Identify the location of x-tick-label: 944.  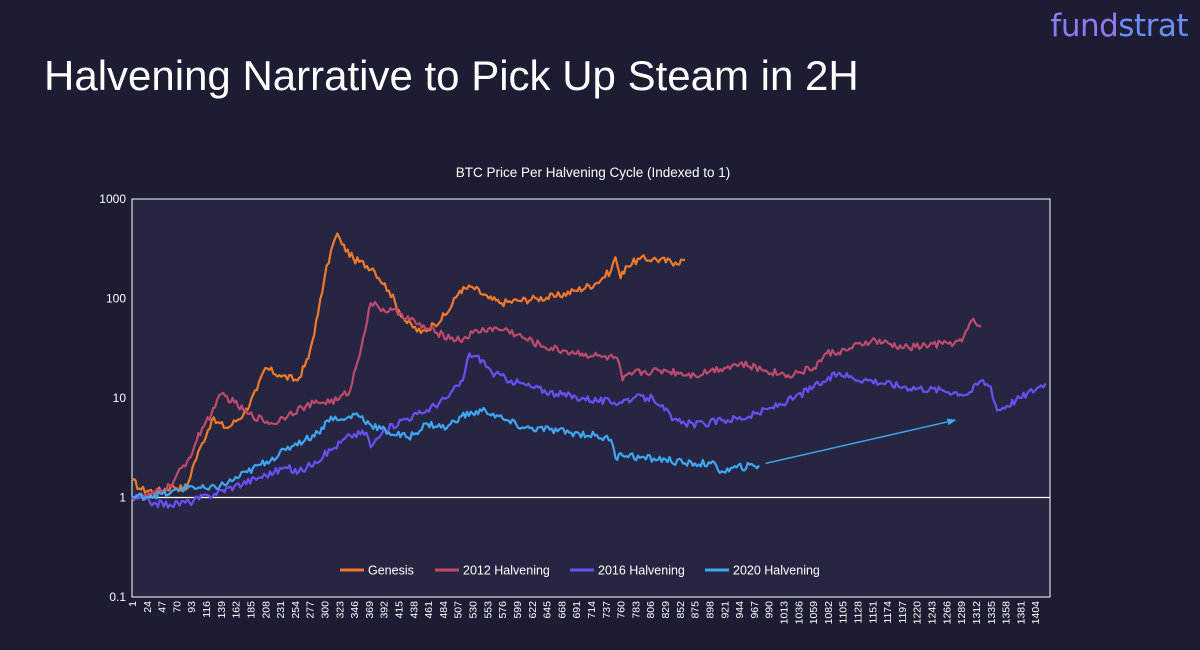
(740, 610).